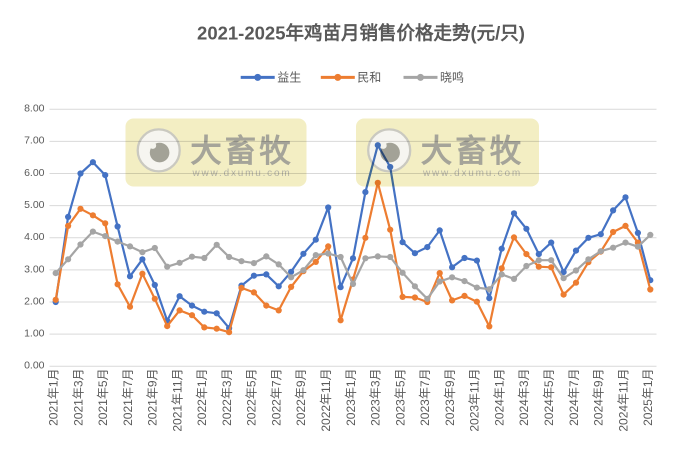 This screenshot has width=677, height=457. Describe the element at coordinates (452, 77) in the screenshot. I see `svg-text: 晓鸣` at that location.